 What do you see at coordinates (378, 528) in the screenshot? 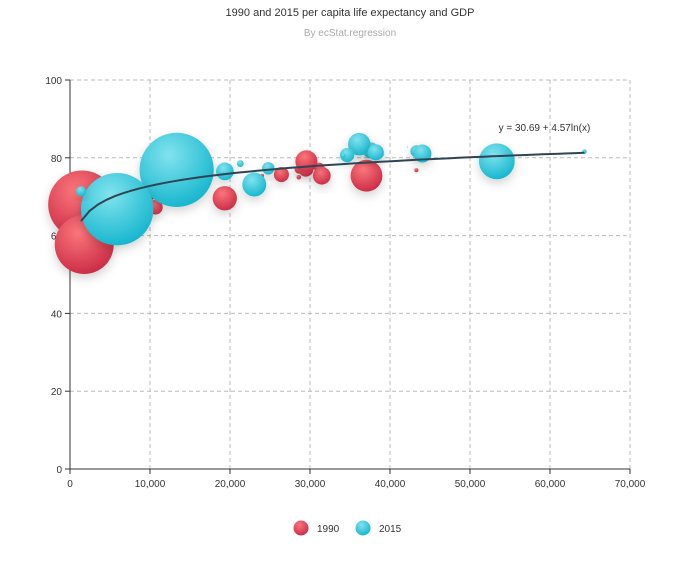
I see `legend-item-2015: 2015` at bounding box center [378, 528].